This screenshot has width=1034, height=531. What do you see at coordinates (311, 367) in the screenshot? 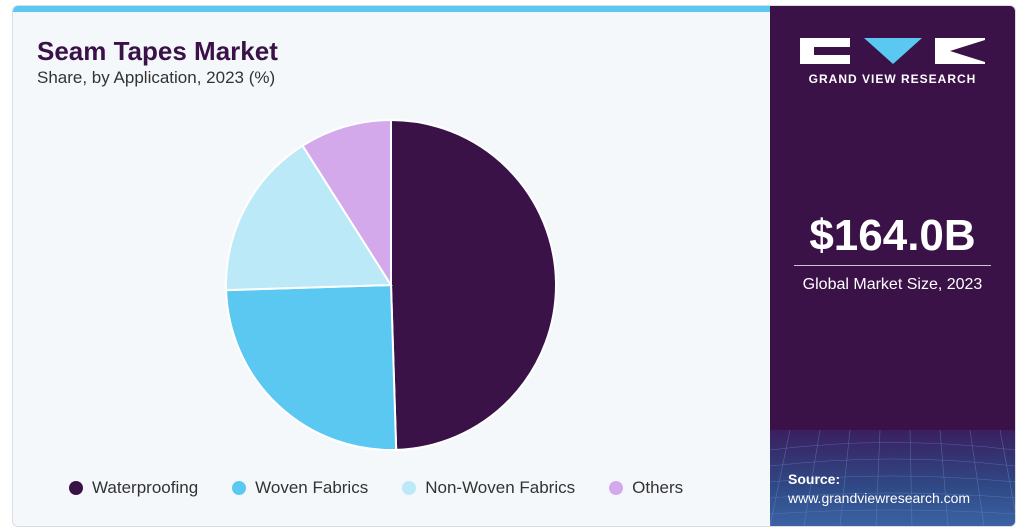
I see `pie-slice-woven-fabrics` at bounding box center [311, 367].